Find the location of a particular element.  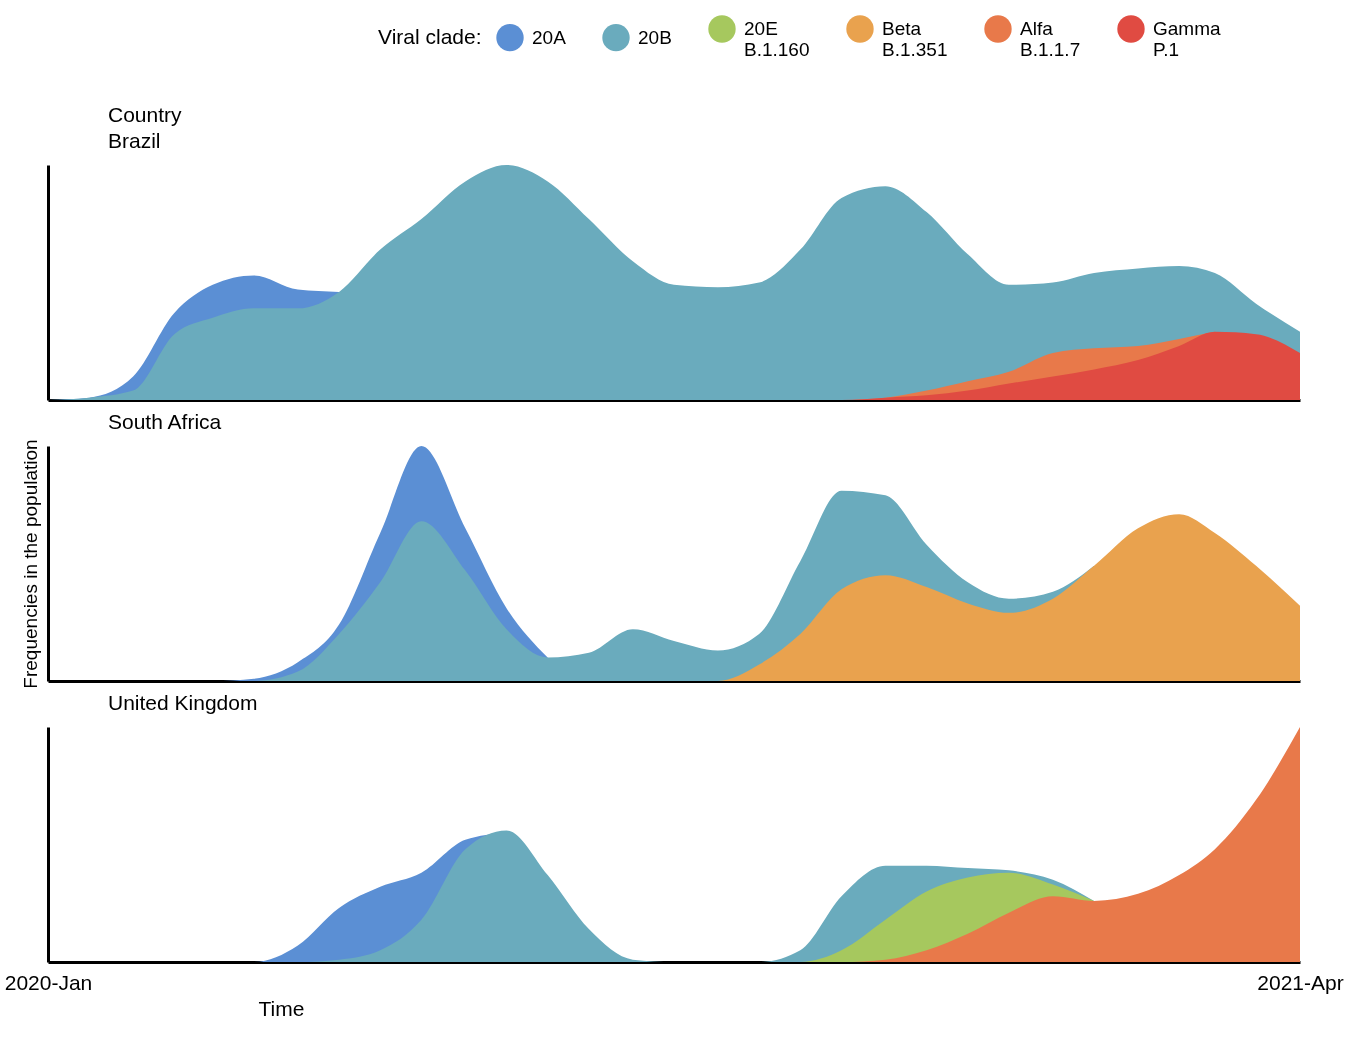

legend-label: 20B is located at coordinates (655, 37).